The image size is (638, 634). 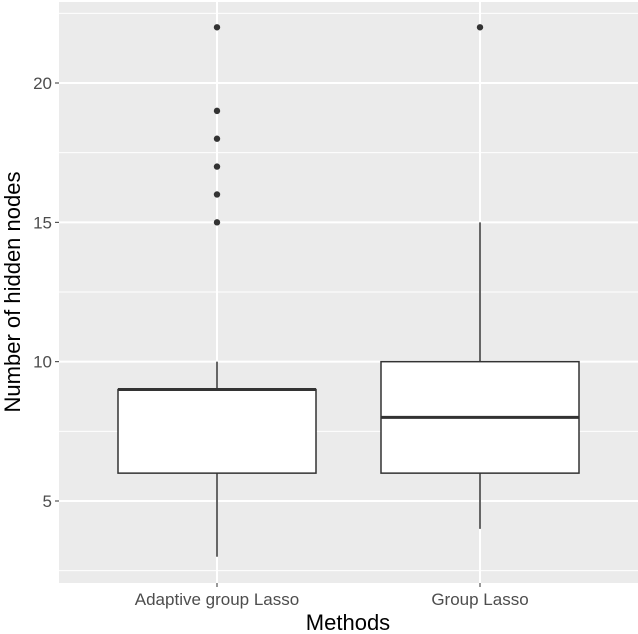 I want to click on y-axis-title: Number of hidden nodes, so click(x=12, y=292).